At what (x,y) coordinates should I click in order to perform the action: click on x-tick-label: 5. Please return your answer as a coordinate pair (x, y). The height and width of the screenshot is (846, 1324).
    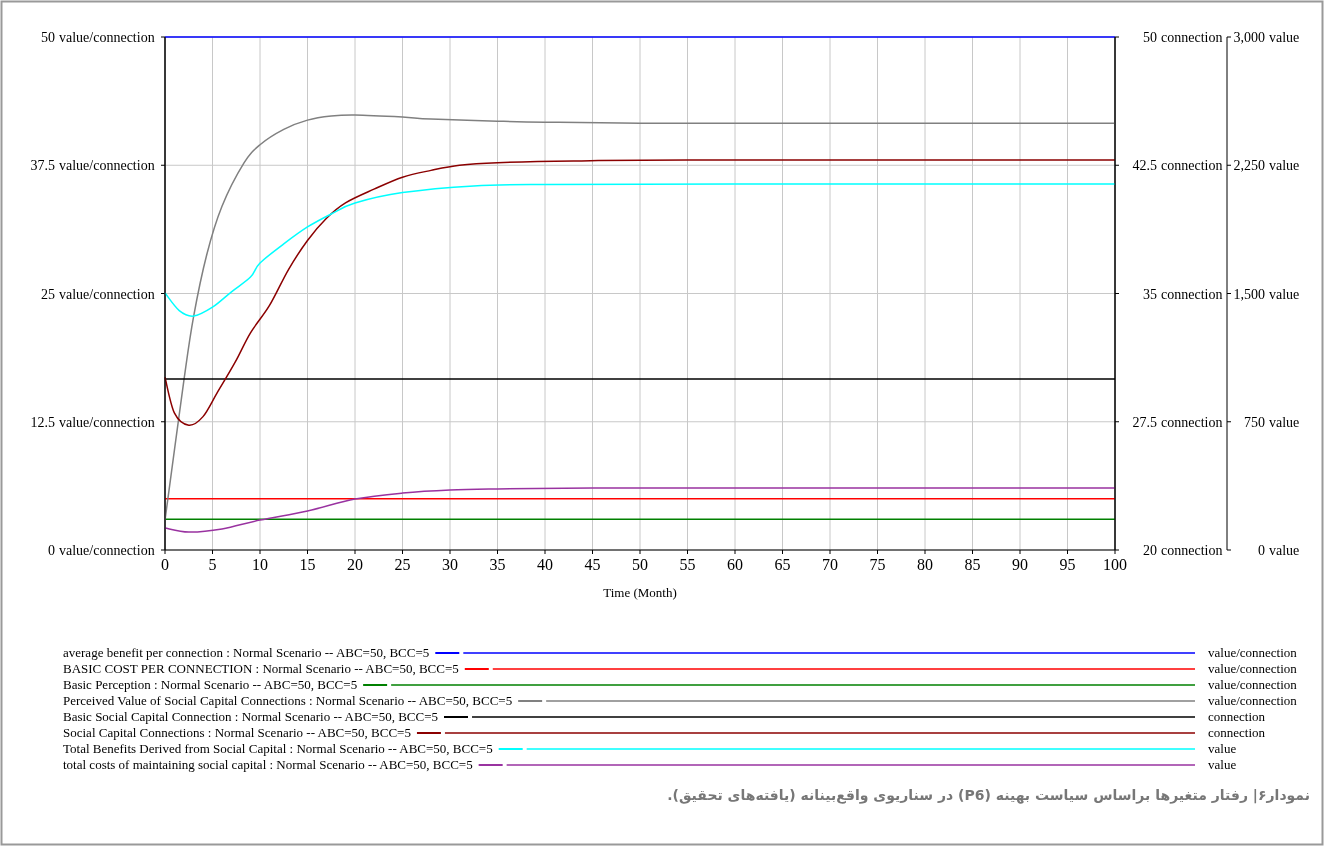
    Looking at the image, I should click on (212, 564).